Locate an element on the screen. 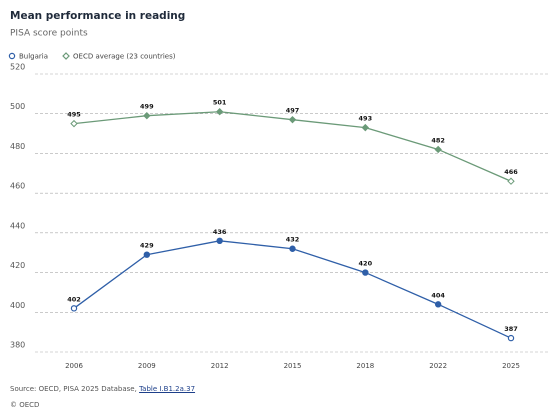  value-label: 466 is located at coordinates (511, 172).